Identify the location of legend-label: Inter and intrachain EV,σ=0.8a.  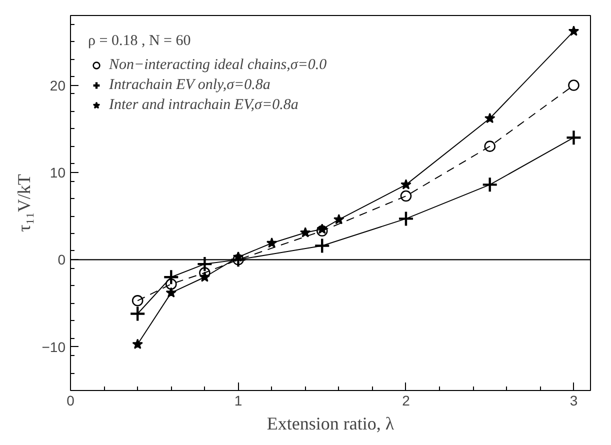
(203, 105).